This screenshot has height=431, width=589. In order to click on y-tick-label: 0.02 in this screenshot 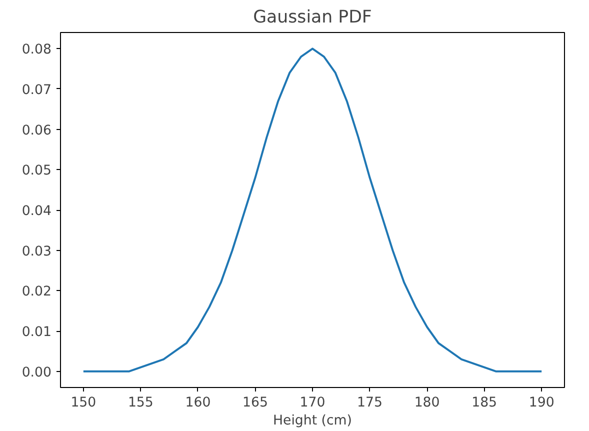, I will do `click(37, 292)`.